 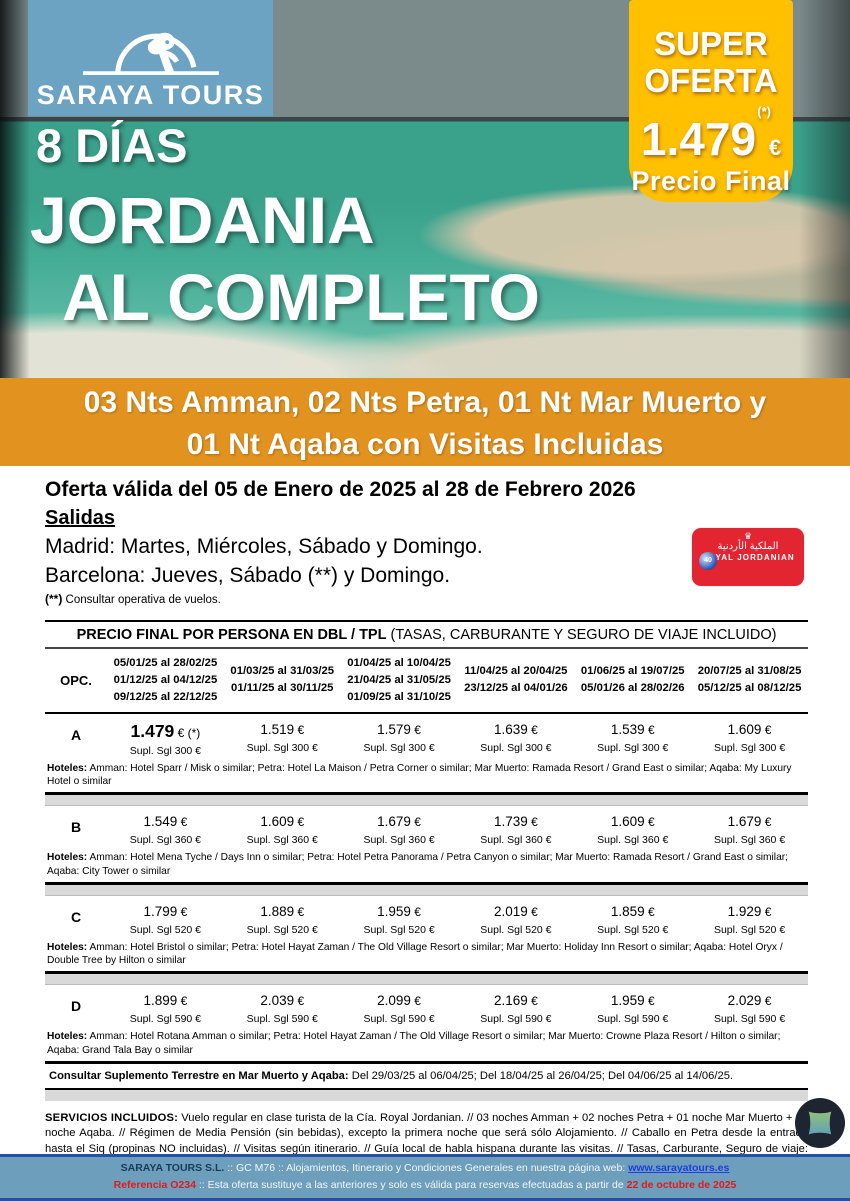 I want to click on price-cell: 2.029 € Supl. Sgl 590 €, so click(x=749, y=1008).